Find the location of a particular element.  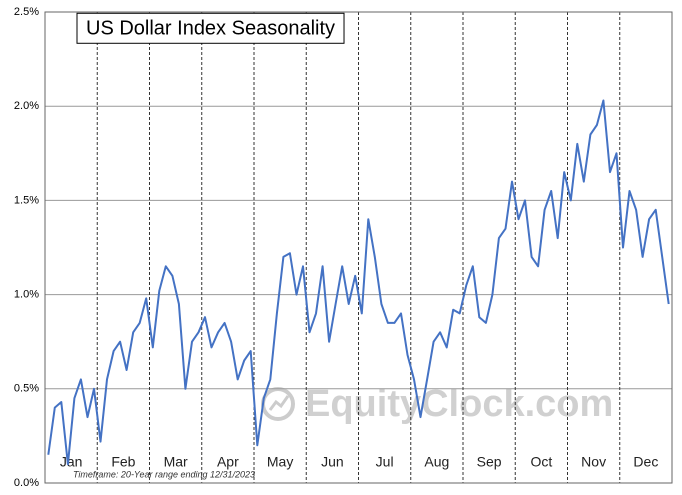

x-tick-label: Apr is located at coordinates (228, 462).